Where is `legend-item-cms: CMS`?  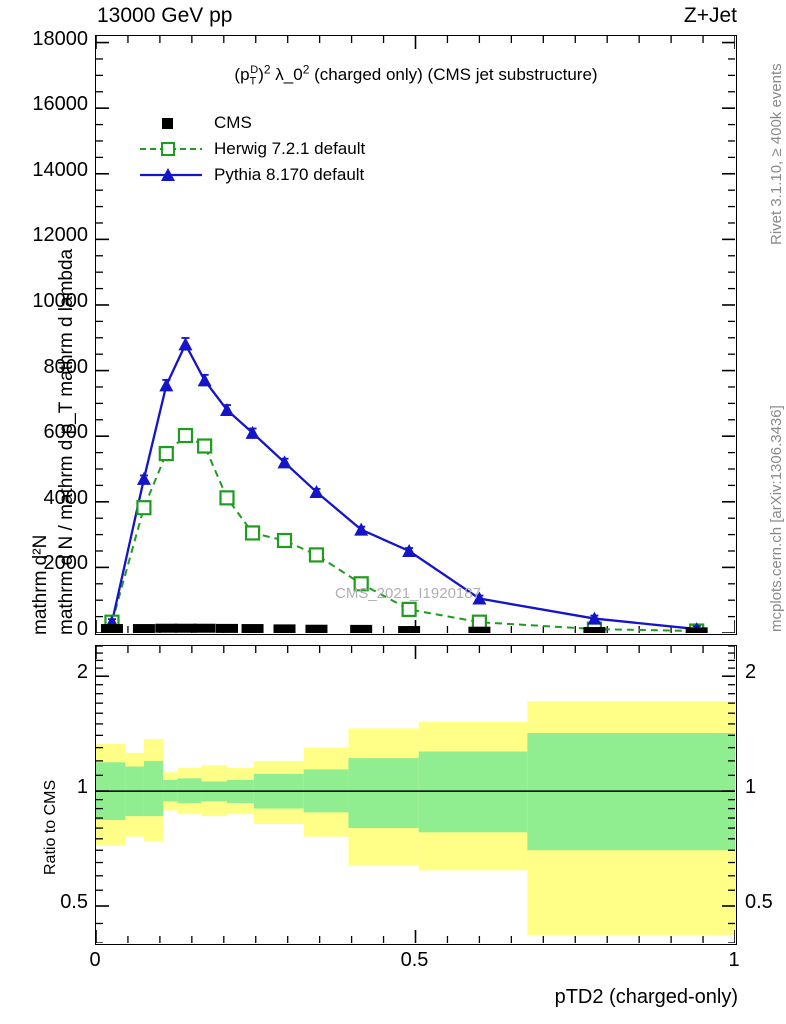
legend-item-cms: CMS is located at coordinates (252, 123).